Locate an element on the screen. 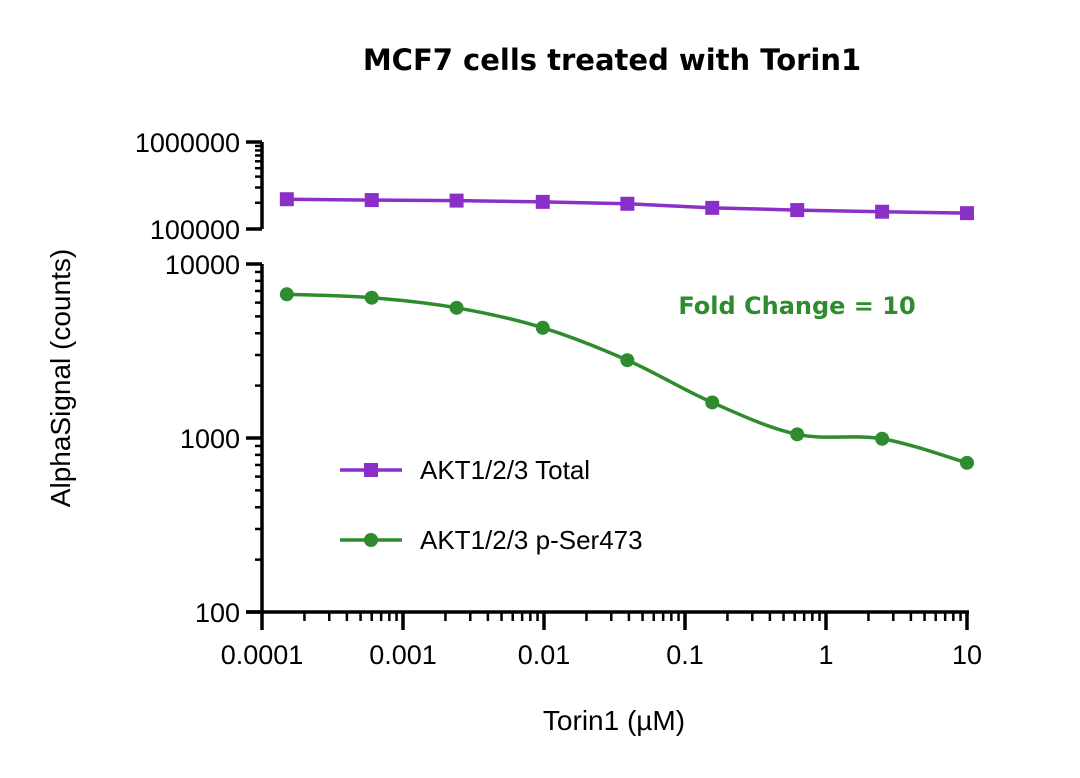  legend-item: AKT1/2/3 p-Ser473 is located at coordinates (491, 540).